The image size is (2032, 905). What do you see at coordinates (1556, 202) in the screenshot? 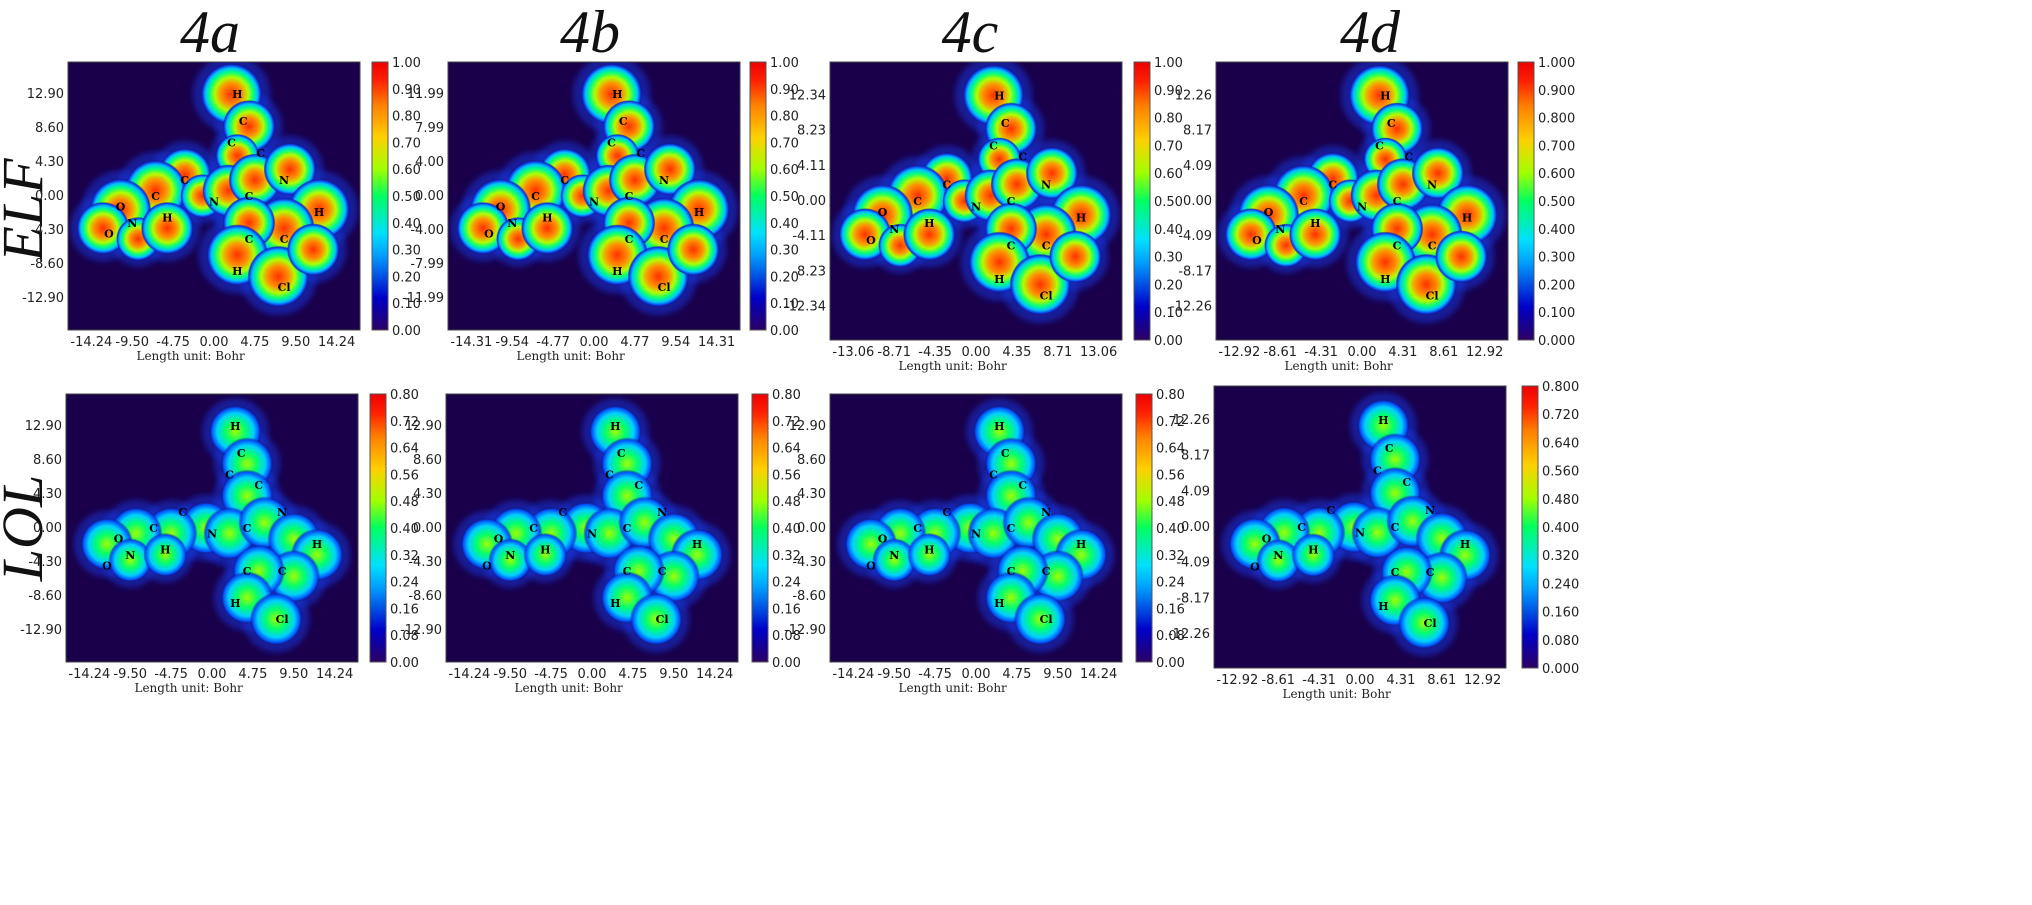
I see `colorbar-tick-label: 0.500` at bounding box center [1556, 202].